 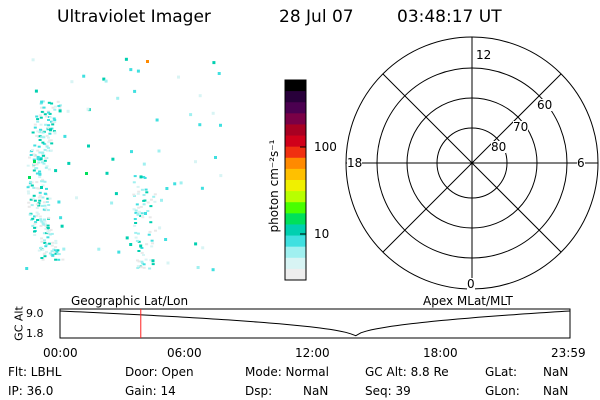 I want to click on dsp-field-value: NaN, so click(x=316, y=391).